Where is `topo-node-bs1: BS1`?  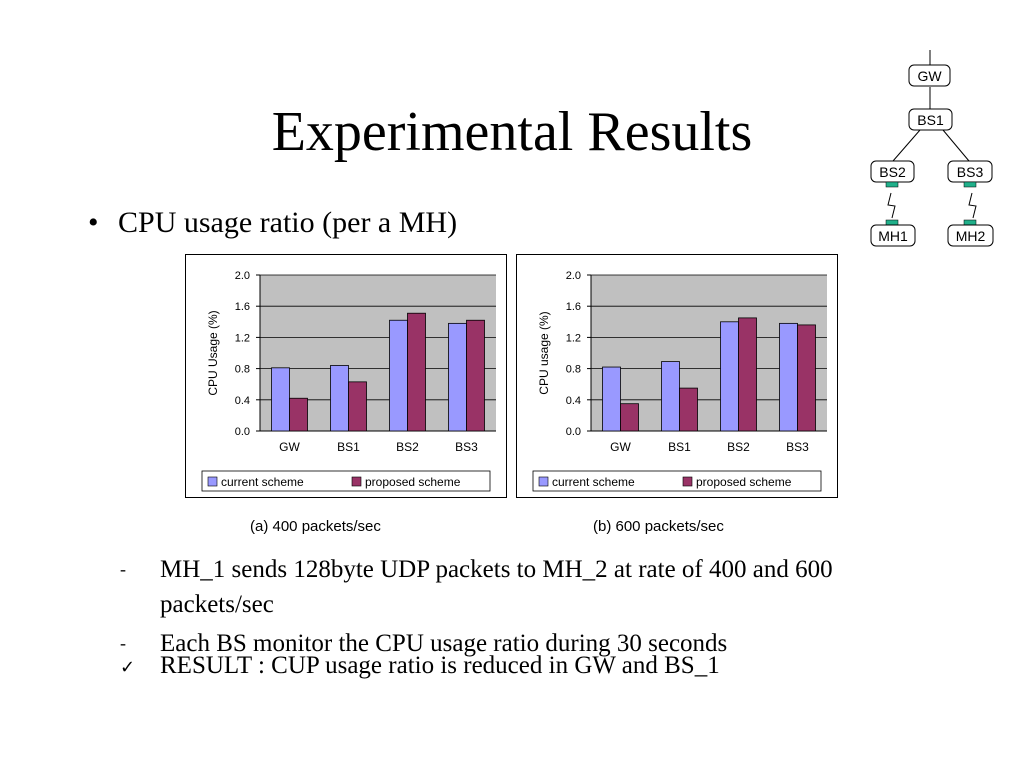 topo-node-bs1: BS1 is located at coordinates (930, 119).